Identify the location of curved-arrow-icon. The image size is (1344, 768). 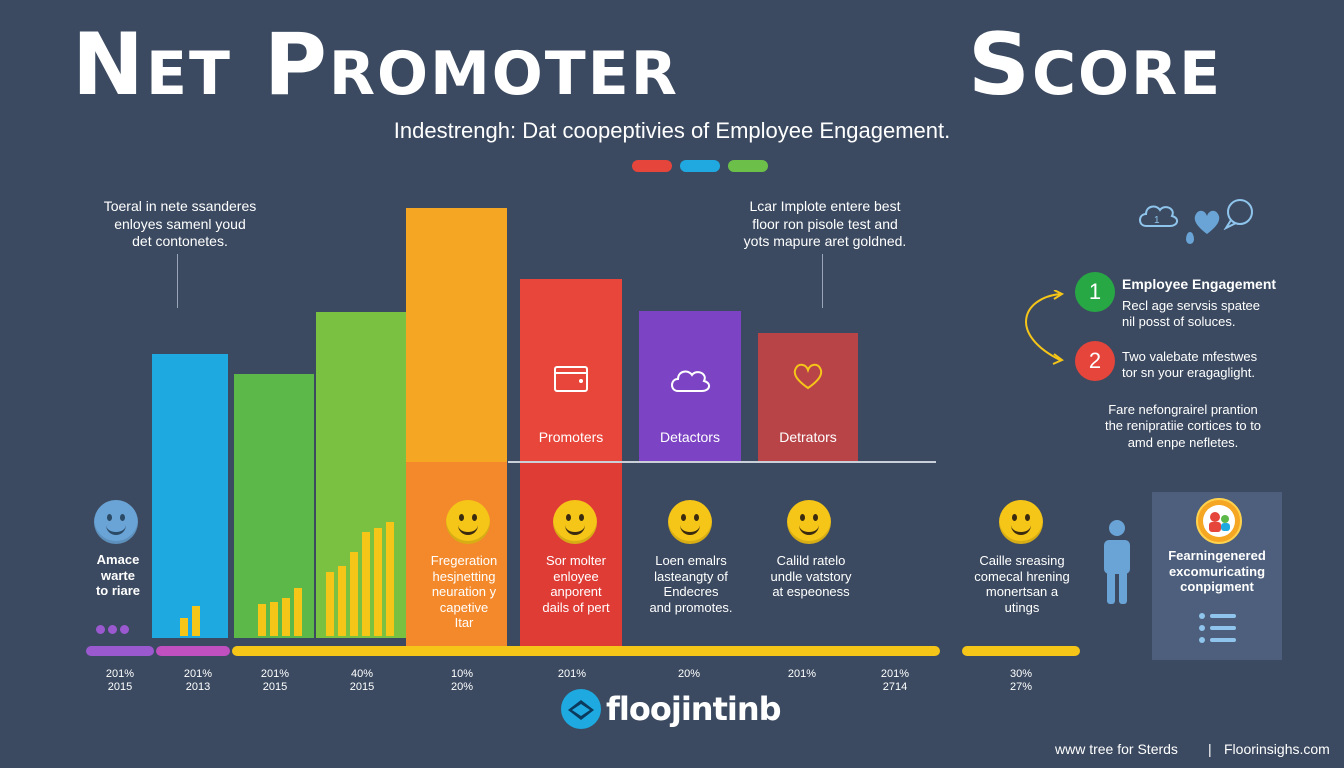
(1044, 332).